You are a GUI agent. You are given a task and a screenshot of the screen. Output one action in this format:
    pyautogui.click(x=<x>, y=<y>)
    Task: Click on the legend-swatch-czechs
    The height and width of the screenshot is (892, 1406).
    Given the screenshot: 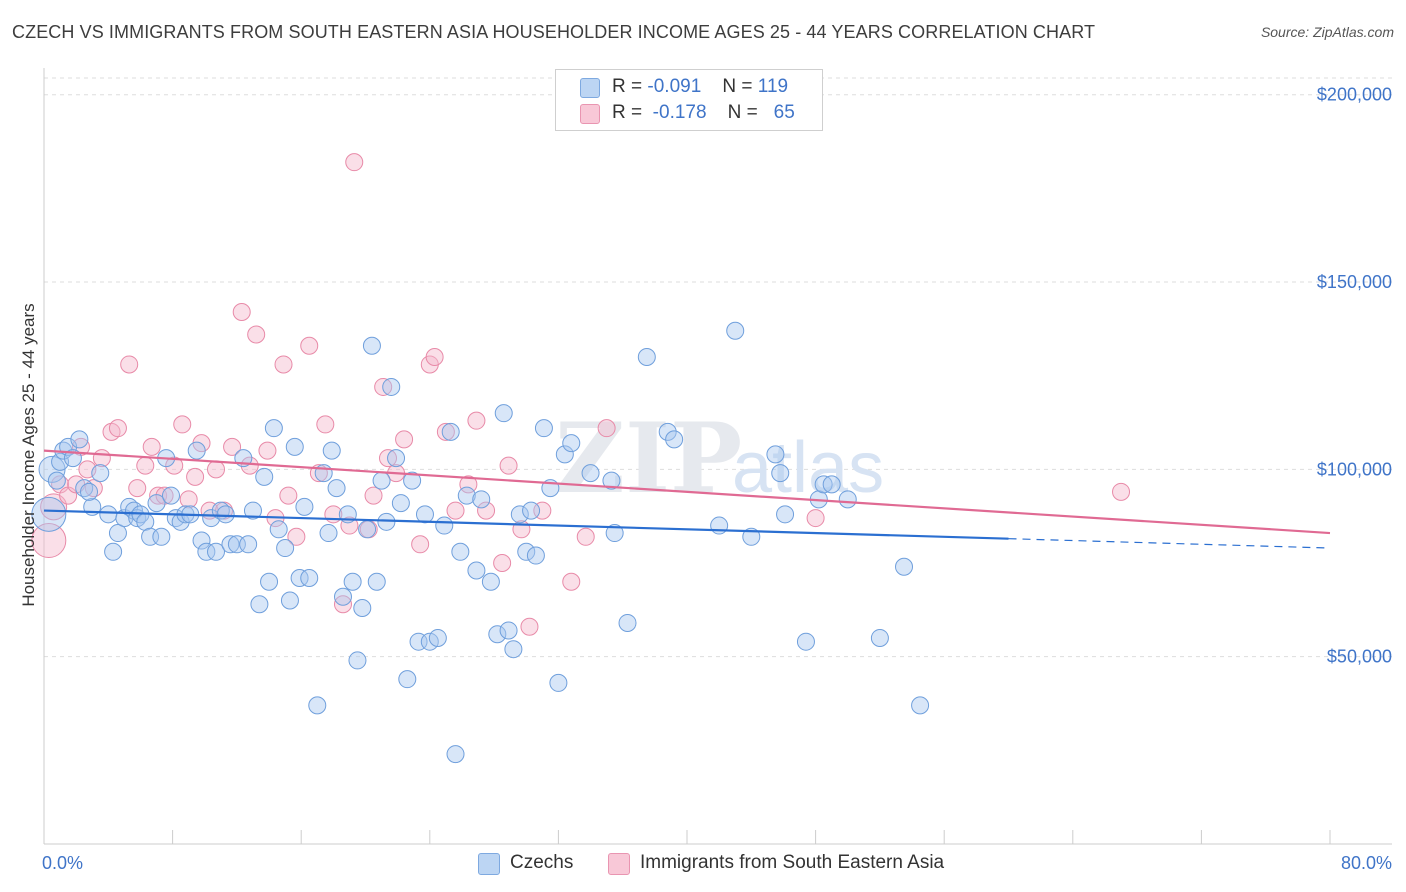 What is the action you would take?
    pyautogui.click(x=489, y=864)
    